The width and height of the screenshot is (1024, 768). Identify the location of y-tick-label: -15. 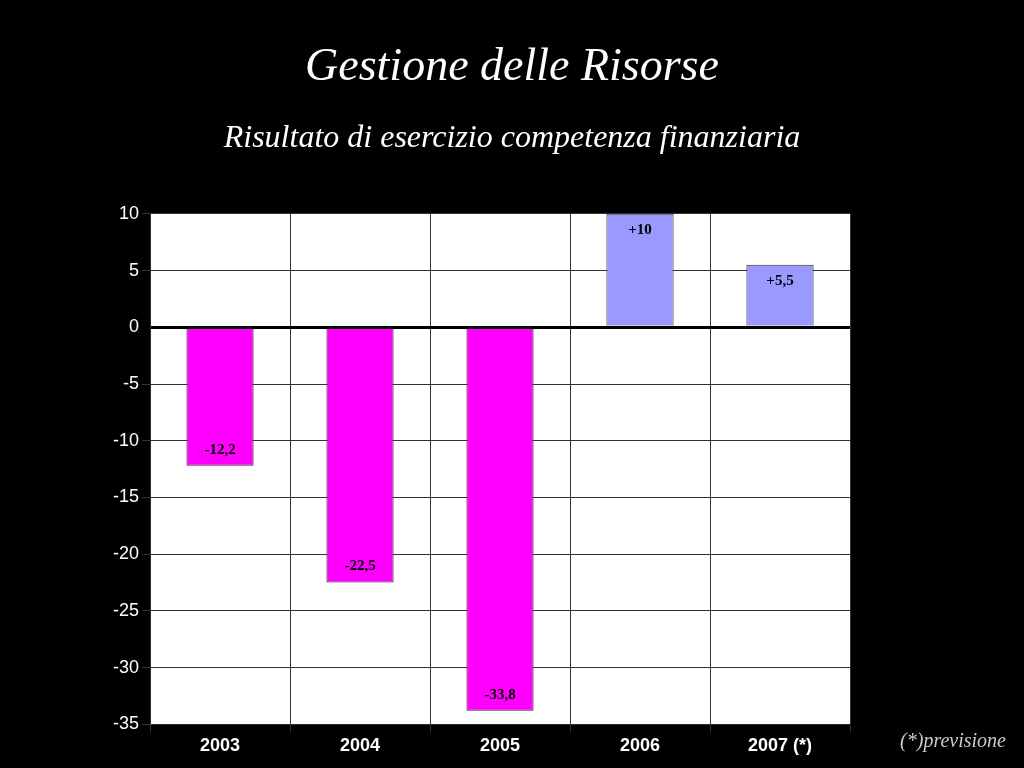
(126, 496).